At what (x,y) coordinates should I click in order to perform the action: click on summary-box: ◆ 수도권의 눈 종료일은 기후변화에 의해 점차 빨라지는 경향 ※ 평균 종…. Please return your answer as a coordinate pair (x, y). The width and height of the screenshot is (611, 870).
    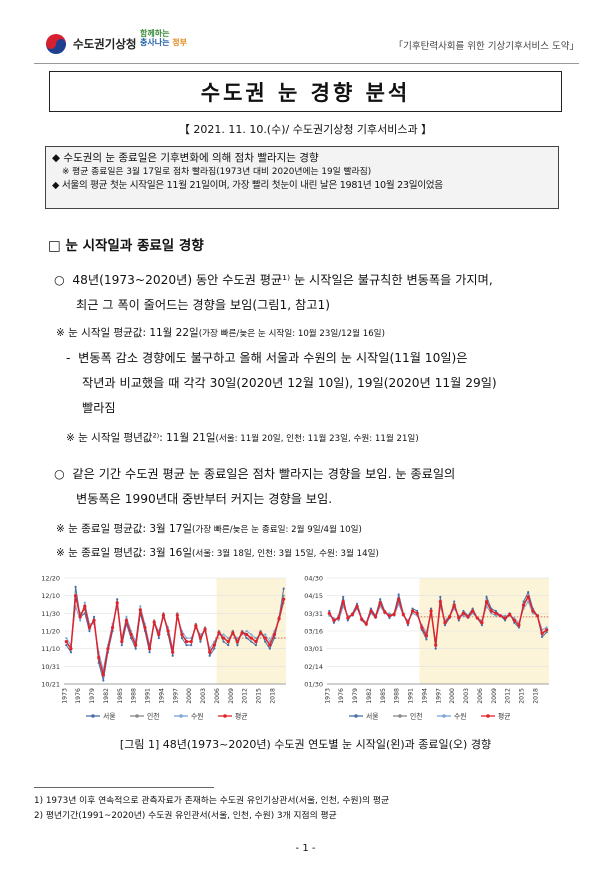
    Looking at the image, I should click on (302, 177).